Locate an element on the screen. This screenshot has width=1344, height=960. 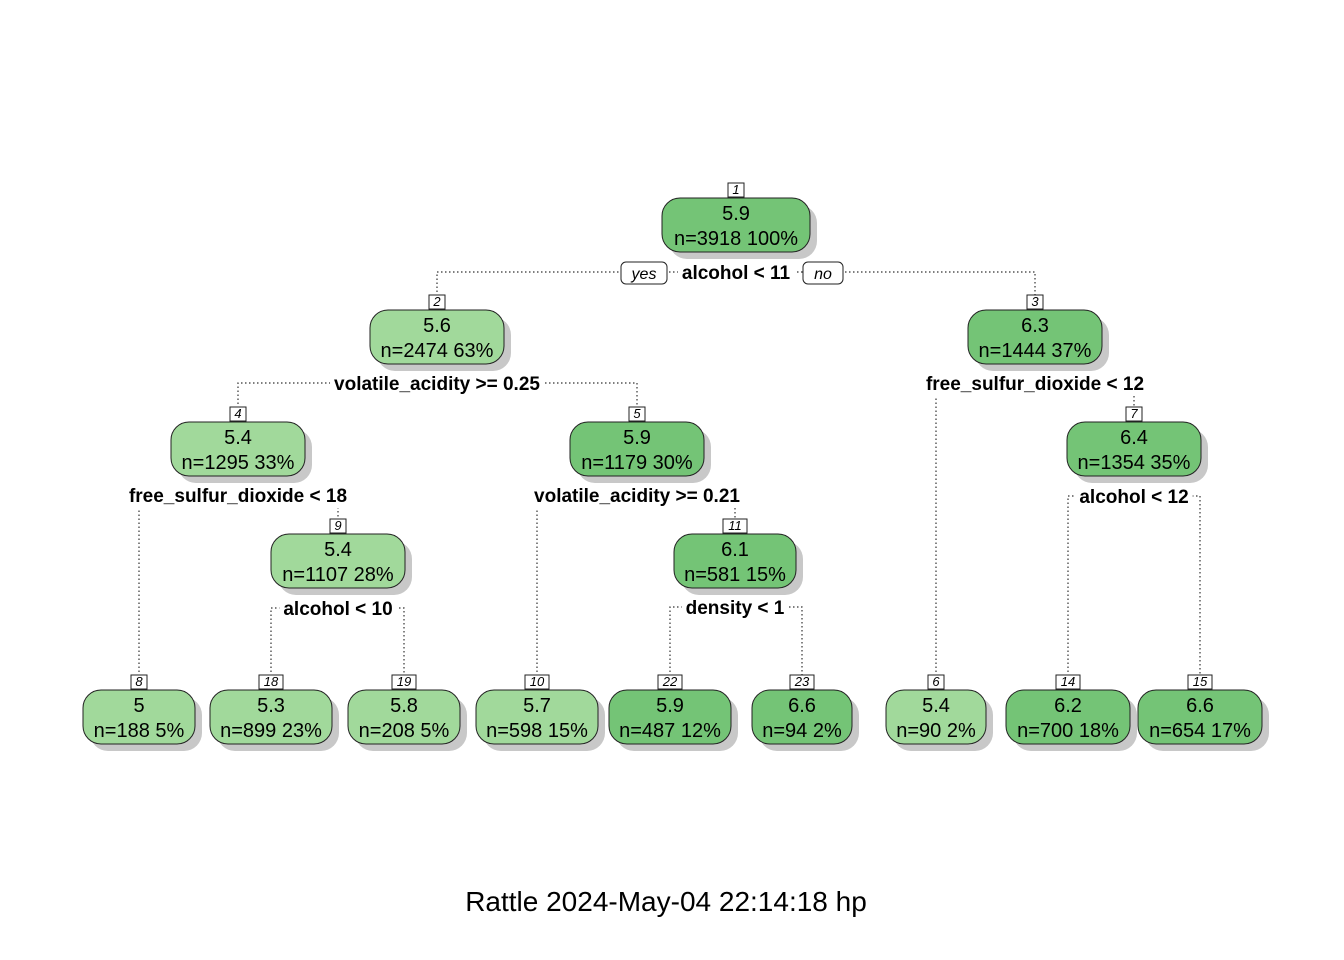
node-stats: n=1354 35% is located at coordinates (1134, 463).